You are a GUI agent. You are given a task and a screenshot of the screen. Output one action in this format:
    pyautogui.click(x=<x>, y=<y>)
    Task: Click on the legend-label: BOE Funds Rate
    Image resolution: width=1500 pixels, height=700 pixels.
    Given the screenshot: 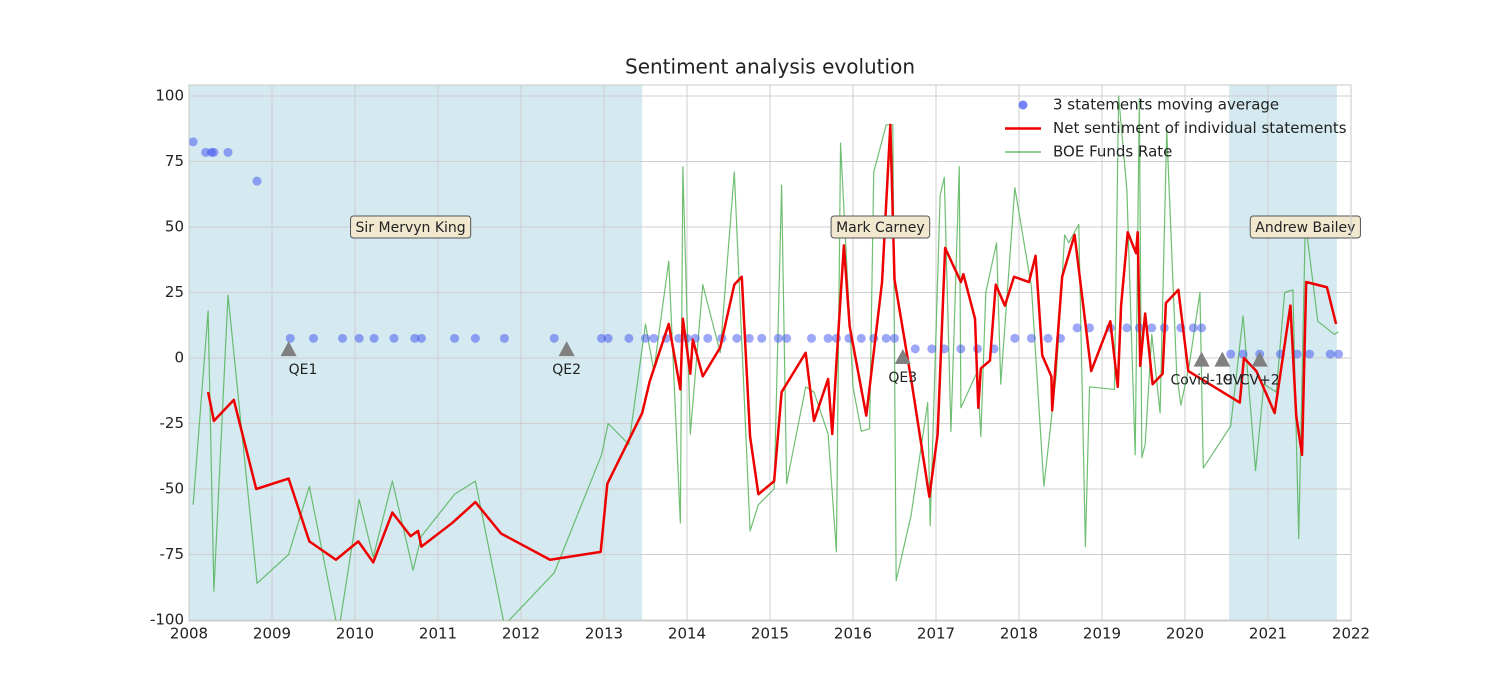 What is the action you would take?
    pyautogui.click(x=1112, y=152)
    